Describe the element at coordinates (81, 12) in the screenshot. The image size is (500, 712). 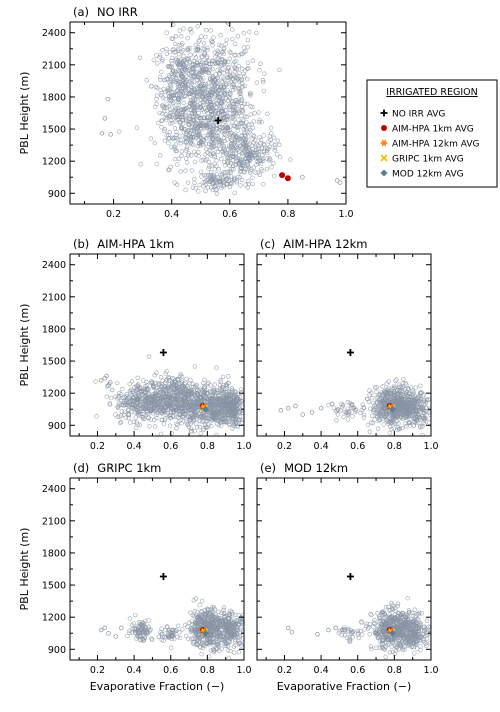
I see `panel-label: (a)` at that location.